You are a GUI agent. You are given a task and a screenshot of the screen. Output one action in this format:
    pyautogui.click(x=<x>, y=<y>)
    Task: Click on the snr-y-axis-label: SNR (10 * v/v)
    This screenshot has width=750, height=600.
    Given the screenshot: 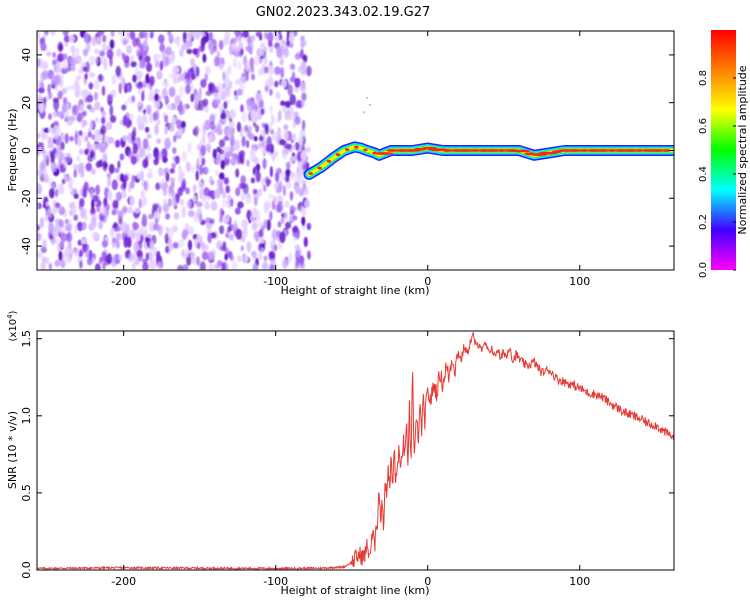 What is the action you would take?
    pyautogui.click(x=12, y=450)
    